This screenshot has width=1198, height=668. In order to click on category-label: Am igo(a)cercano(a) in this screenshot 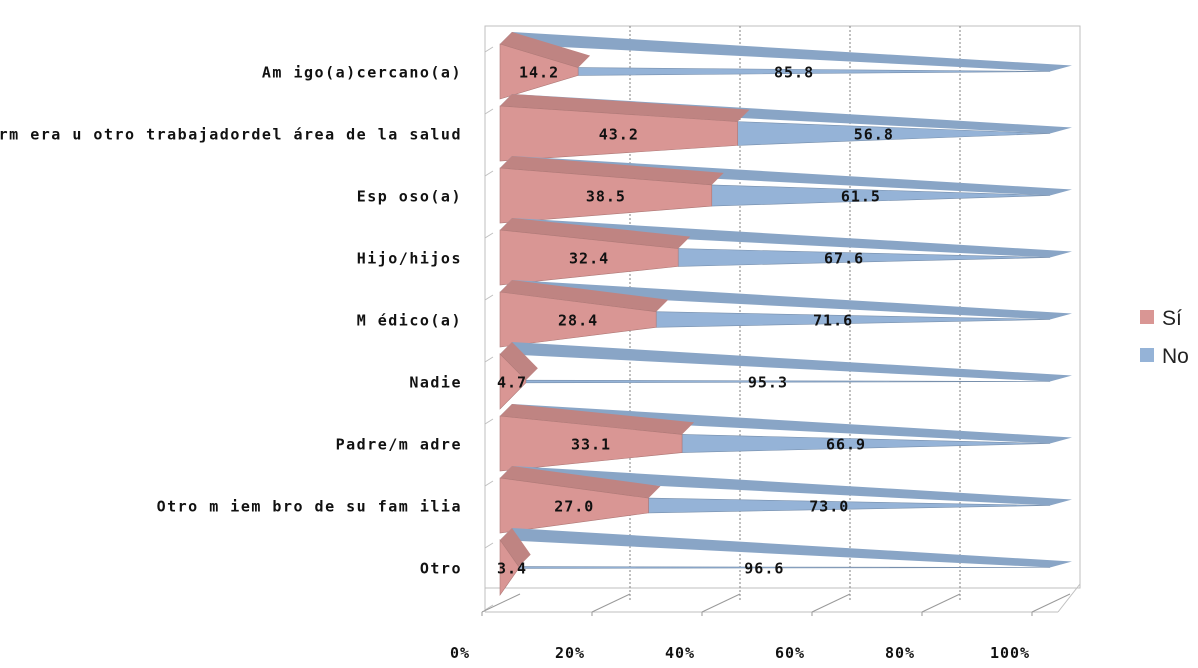, I will do `click(362, 73)`.